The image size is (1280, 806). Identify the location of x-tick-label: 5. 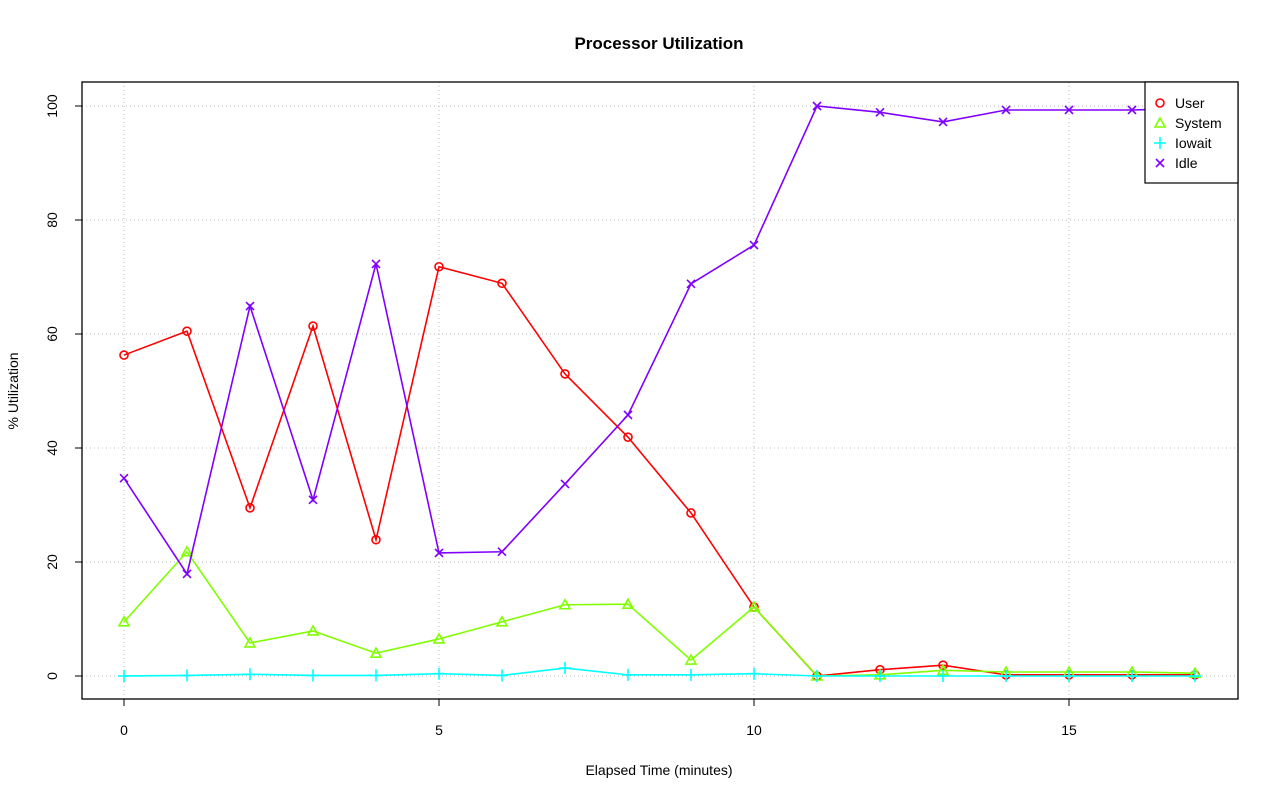
(439, 730).